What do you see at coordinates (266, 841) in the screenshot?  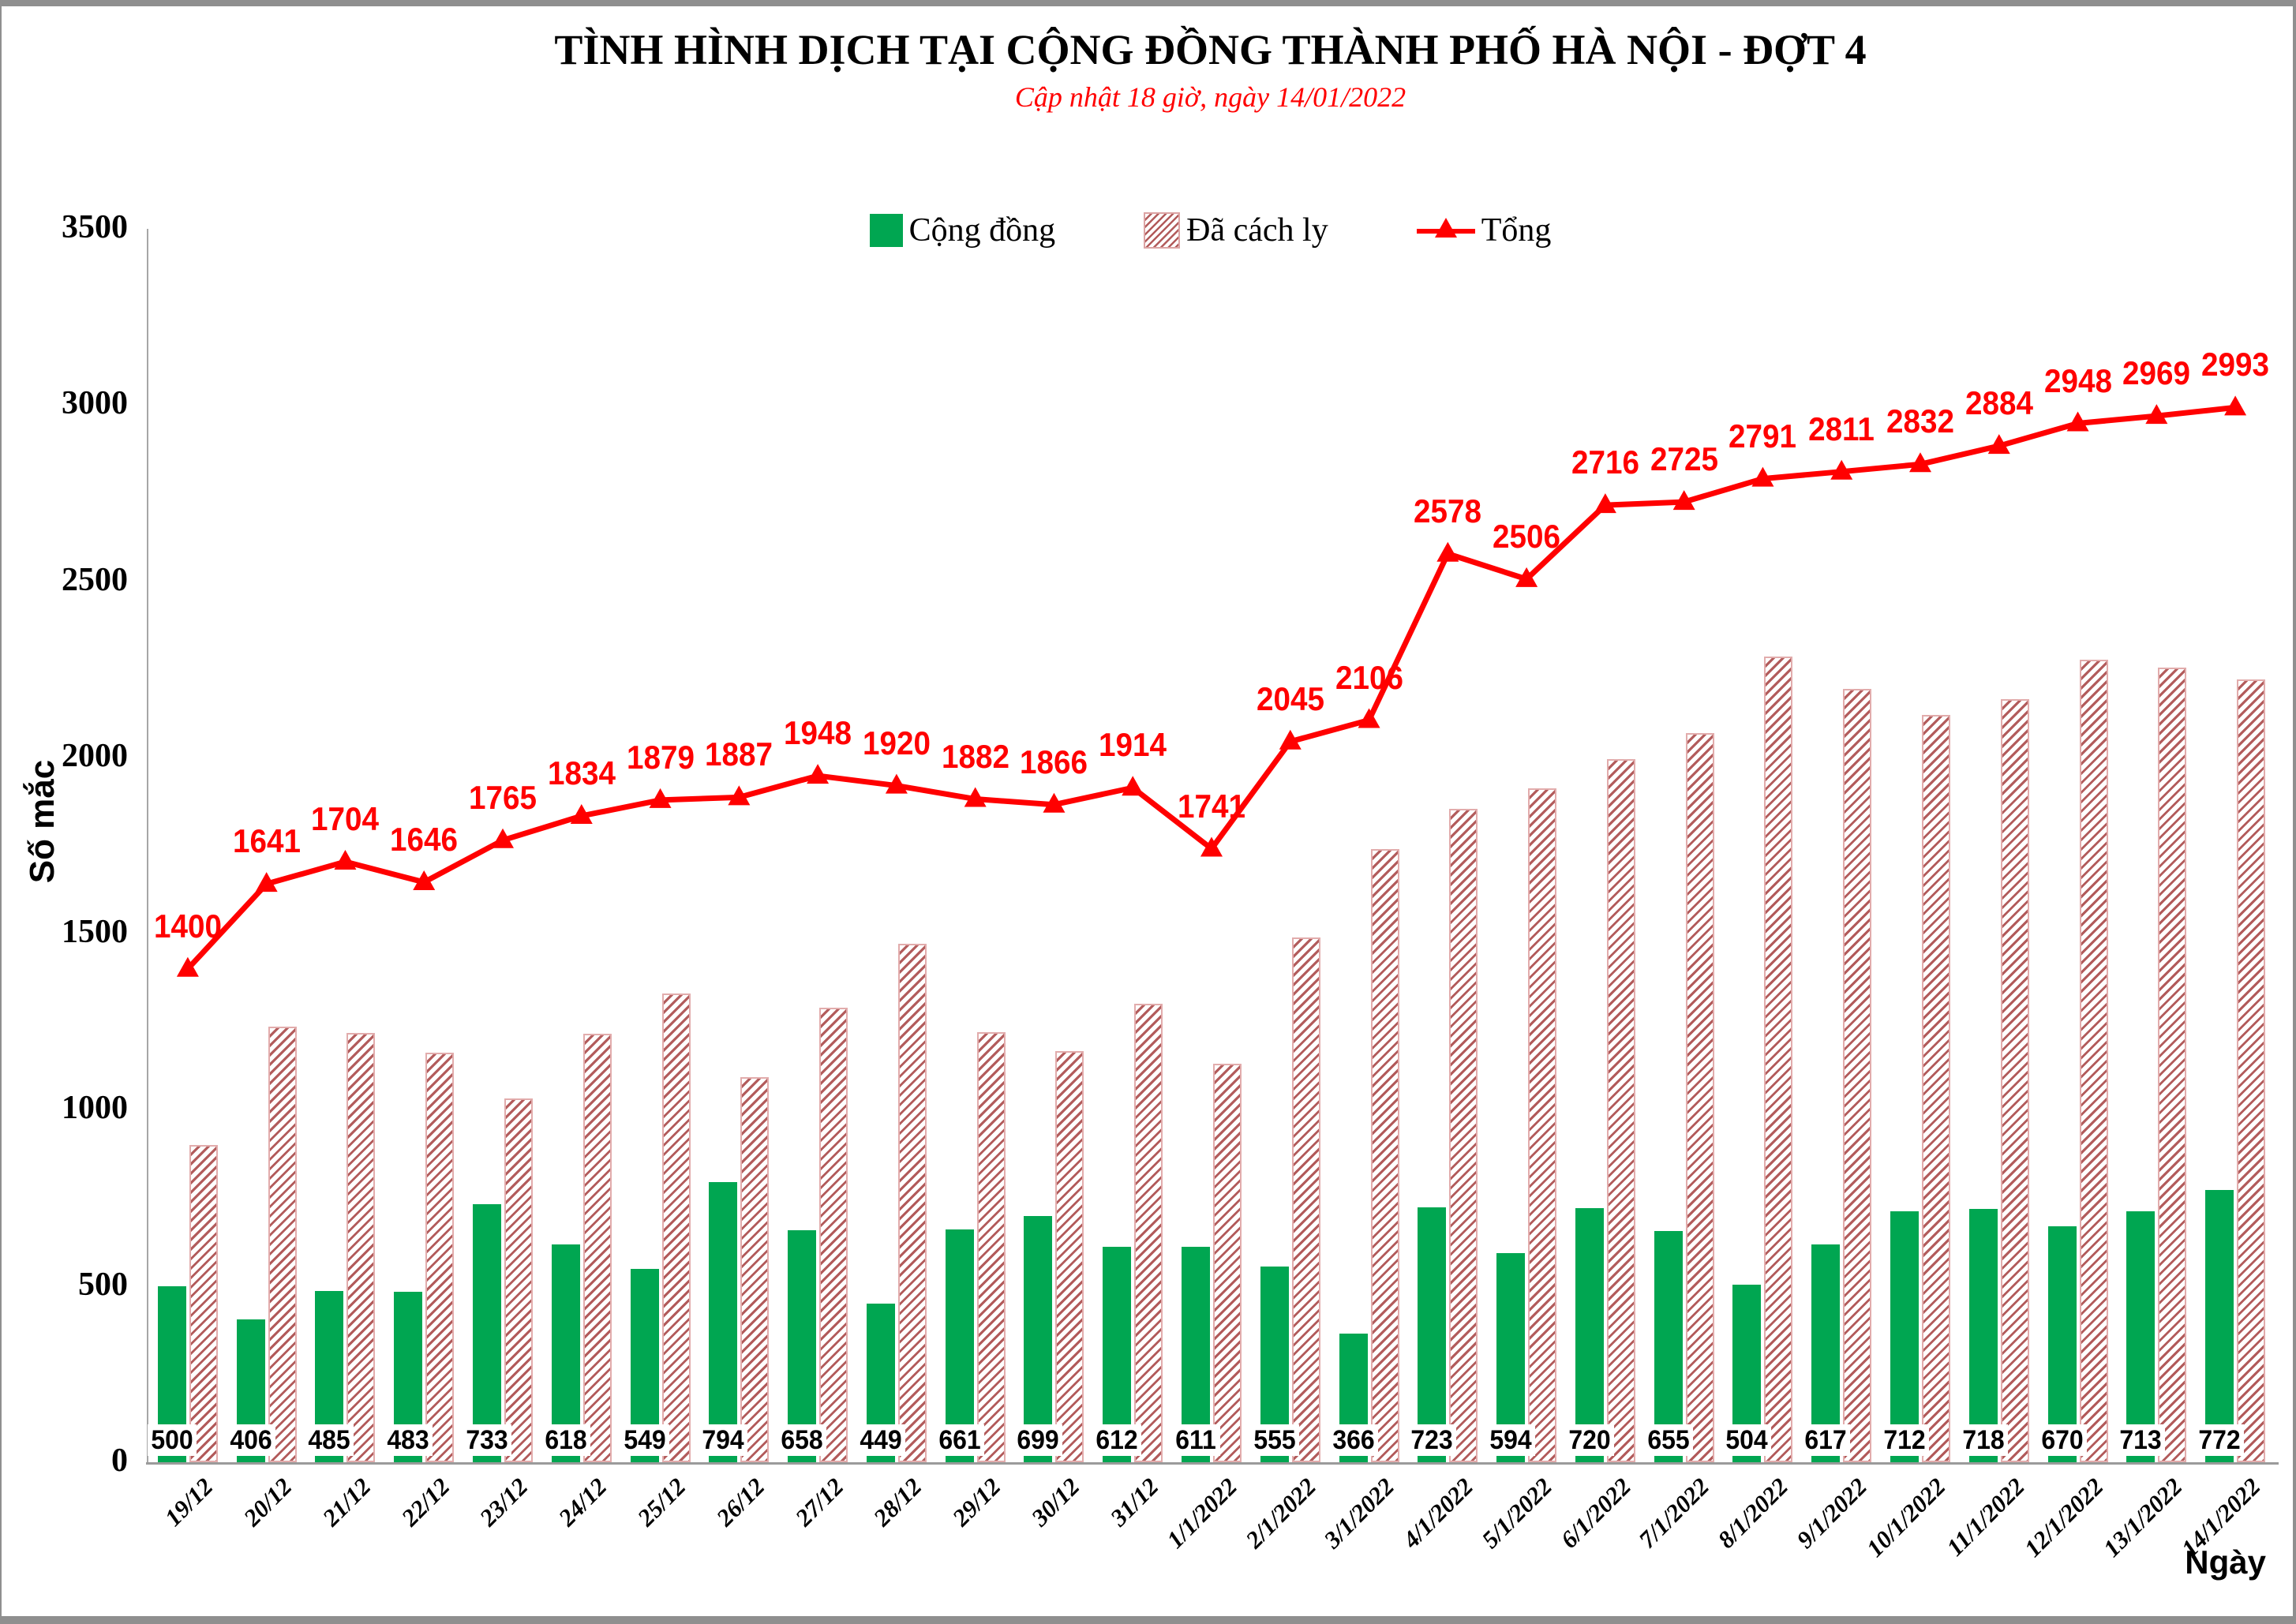 I see `line-value-label: 1641` at bounding box center [266, 841].